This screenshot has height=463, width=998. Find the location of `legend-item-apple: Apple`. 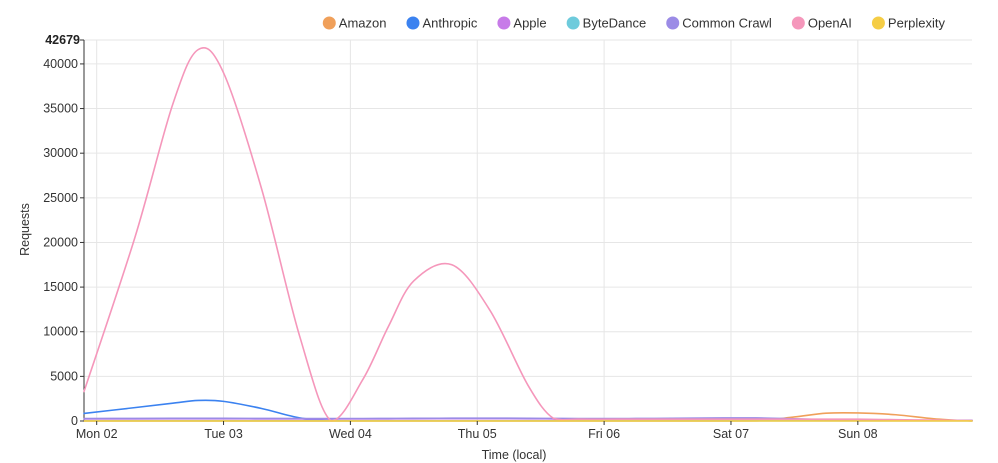

legend-item-apple: Apple is located at coordinates (522, 23).